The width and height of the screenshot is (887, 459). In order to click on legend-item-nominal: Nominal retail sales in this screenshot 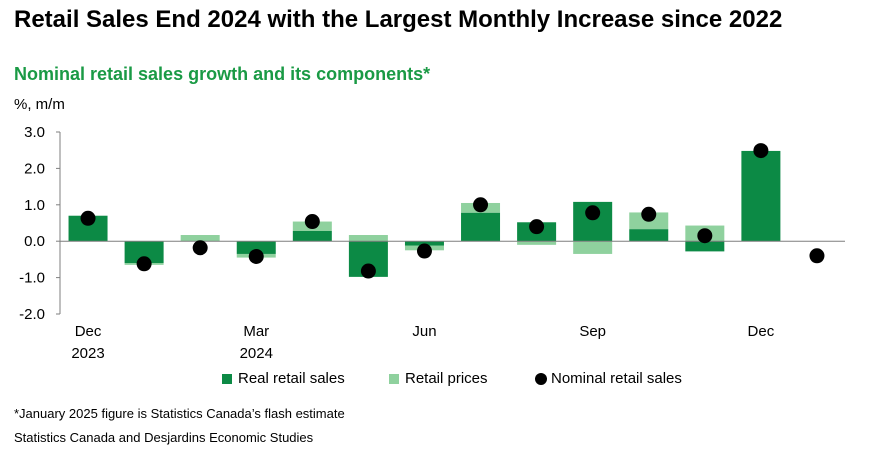, I will do `click(608, 378)`.